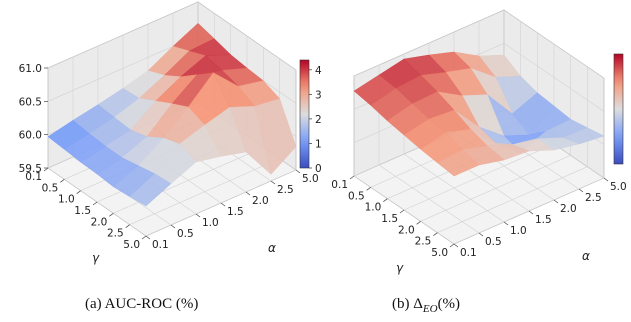 The height and width of the screenshot is (322, 631). I want to click on caption-auc-roc: (a) AUC-ROC (%), so click(142, 304).